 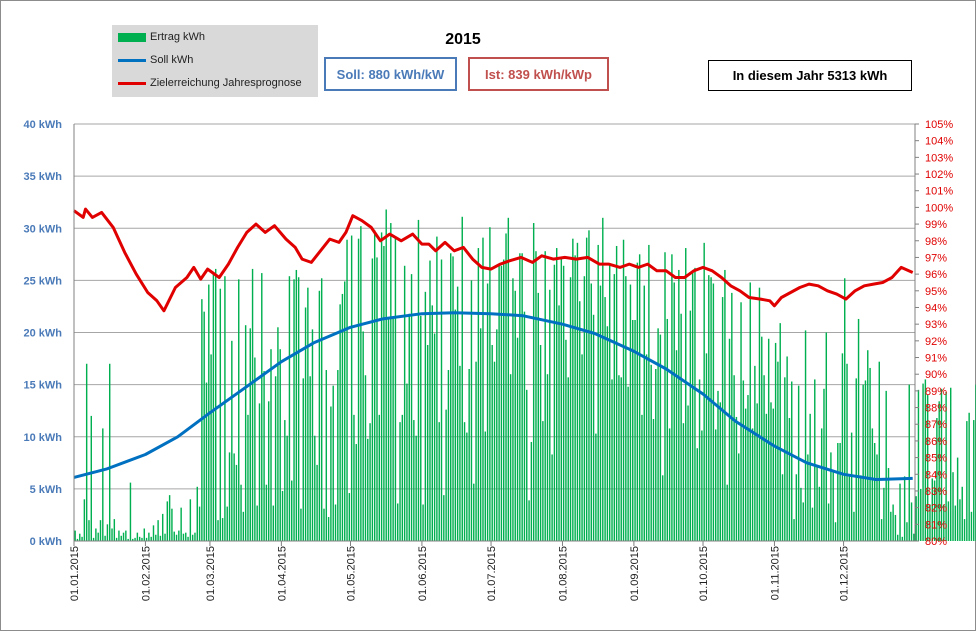 I want to click on y-right-tick-label: 92%, so click(x=936, y=342).